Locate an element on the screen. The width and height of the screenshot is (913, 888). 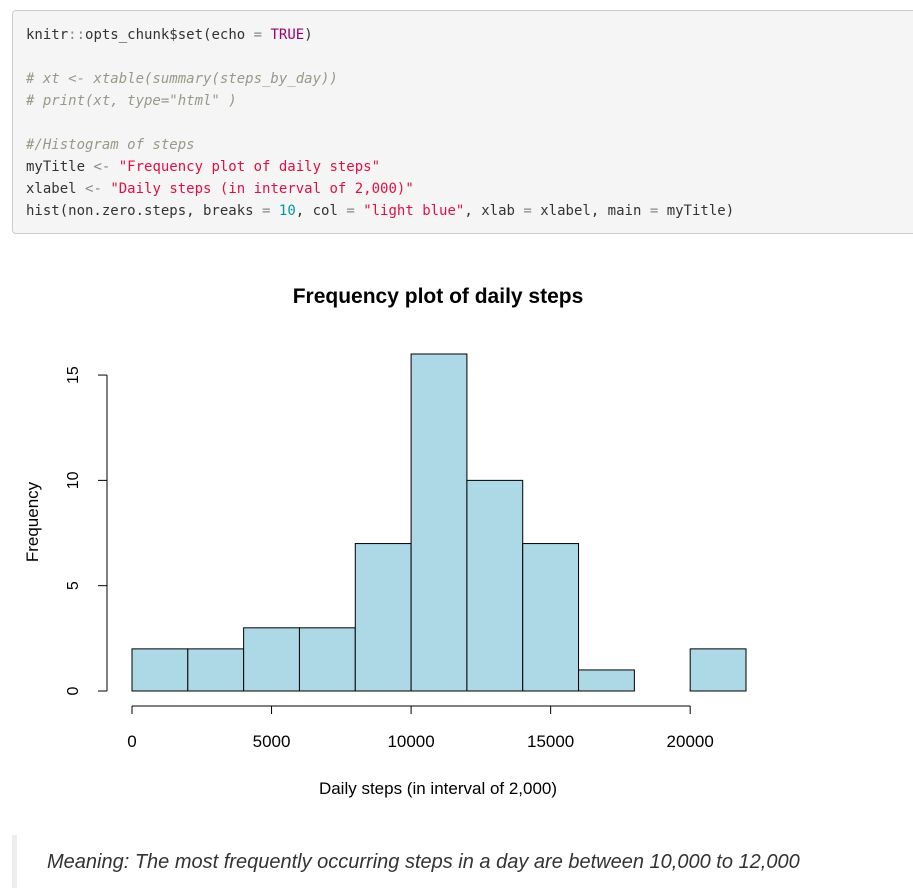
code-line: # xt <- xtable(summary(steps_by_day)) is located at coordinates (182, 79).